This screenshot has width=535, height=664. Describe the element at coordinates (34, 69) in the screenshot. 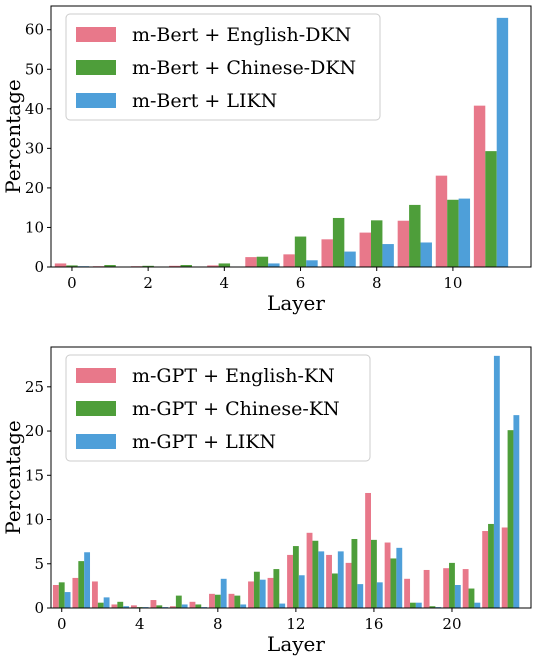

I see `y-tick-label: 50` at that location.